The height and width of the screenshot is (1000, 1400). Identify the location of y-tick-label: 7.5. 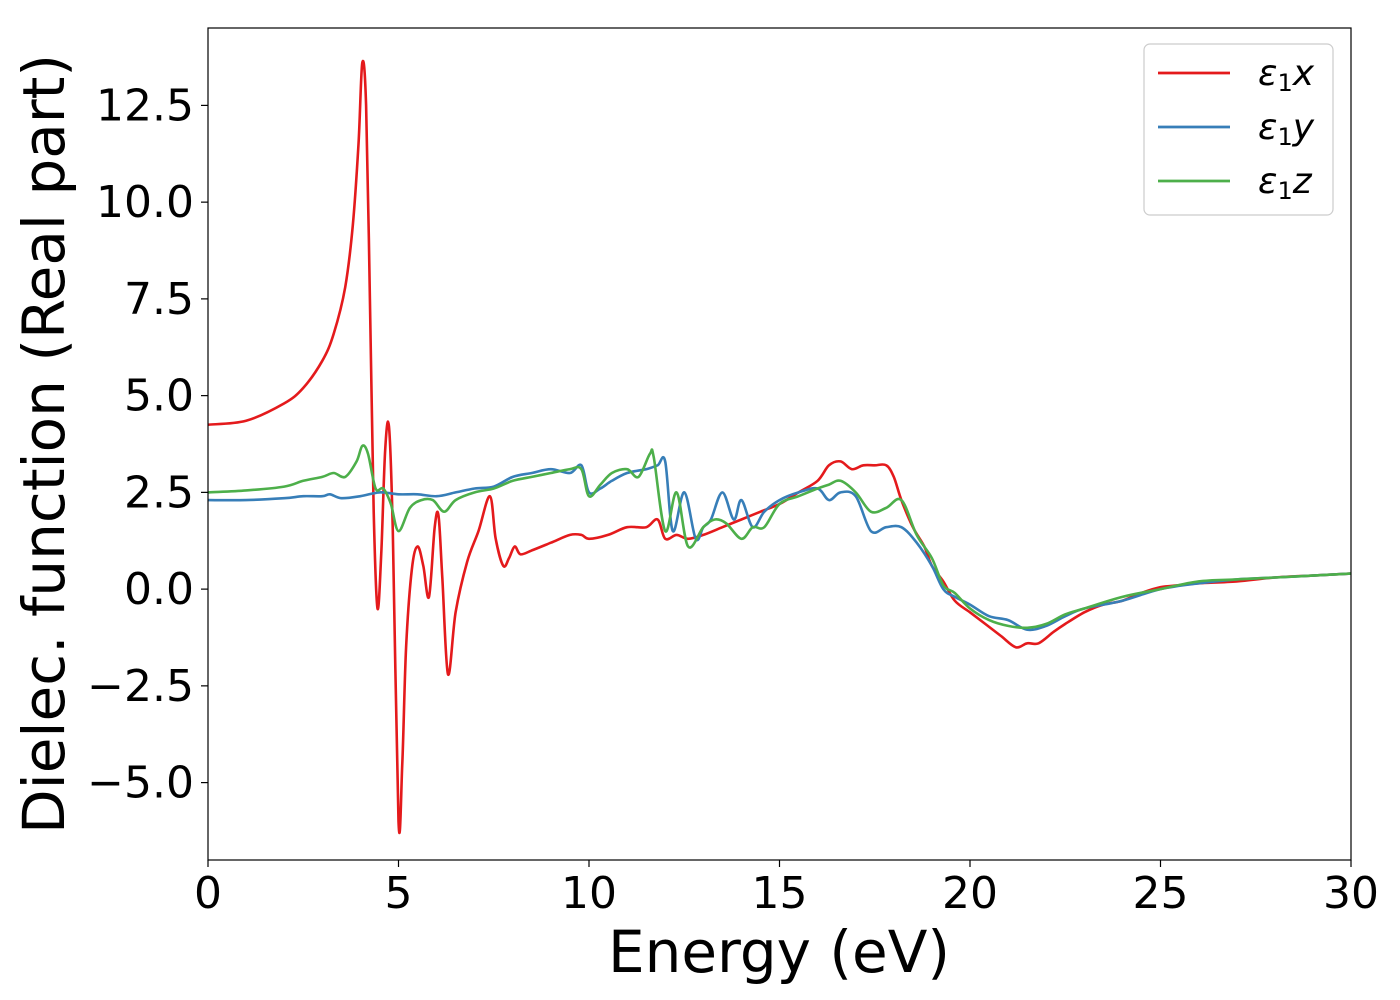
(159, 299).